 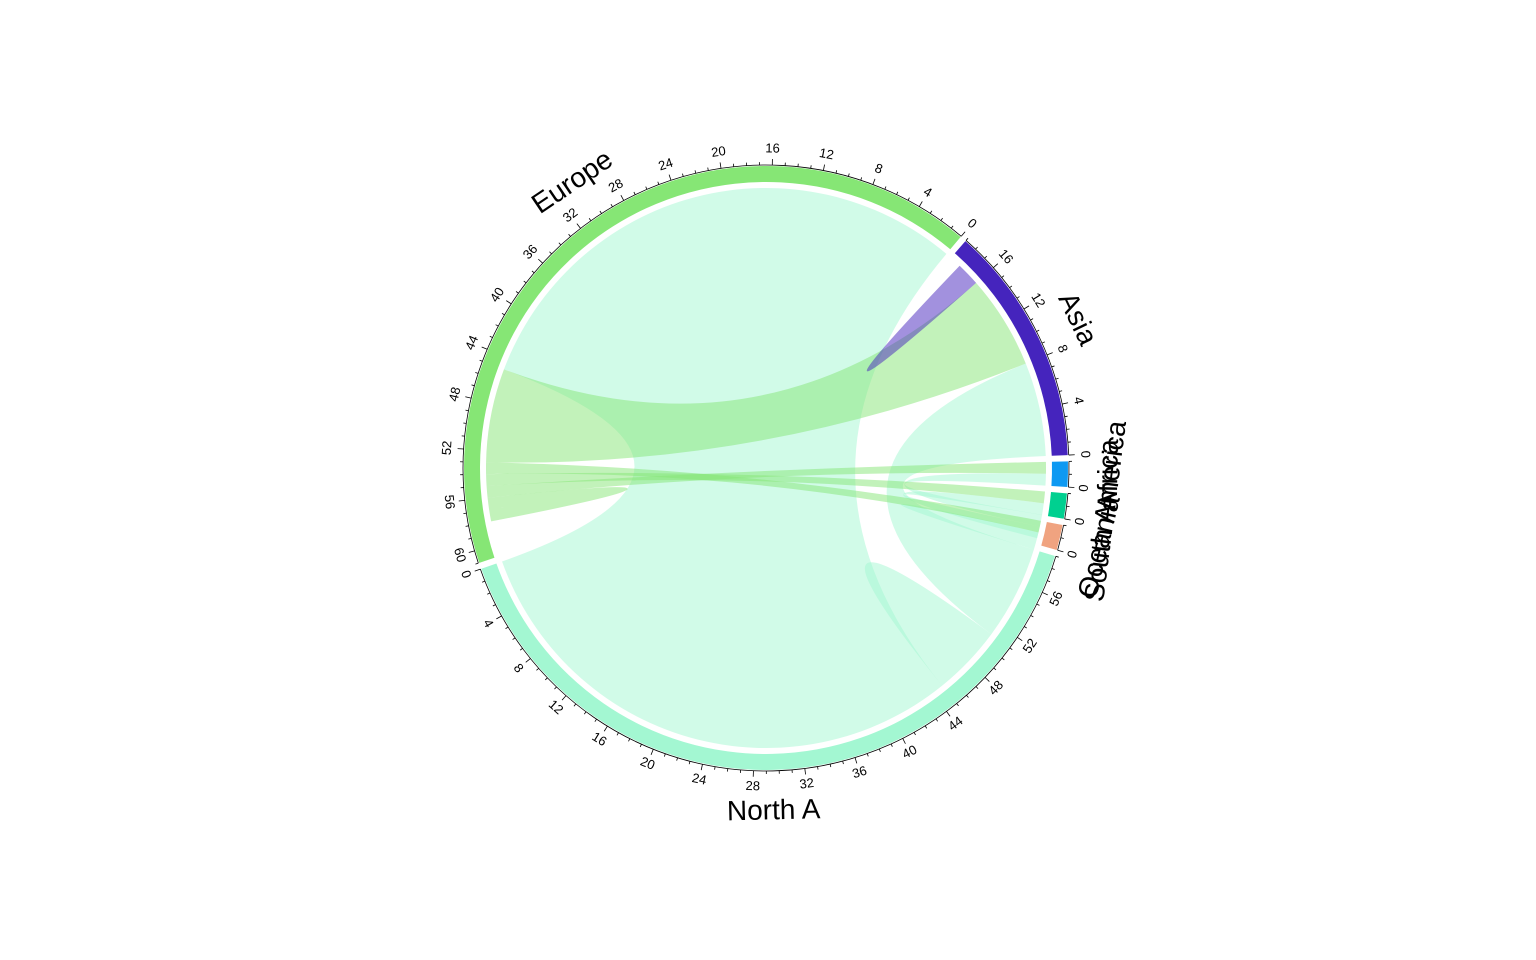 I want to click on link-europe-to-africa, so click(x=766, y=479).